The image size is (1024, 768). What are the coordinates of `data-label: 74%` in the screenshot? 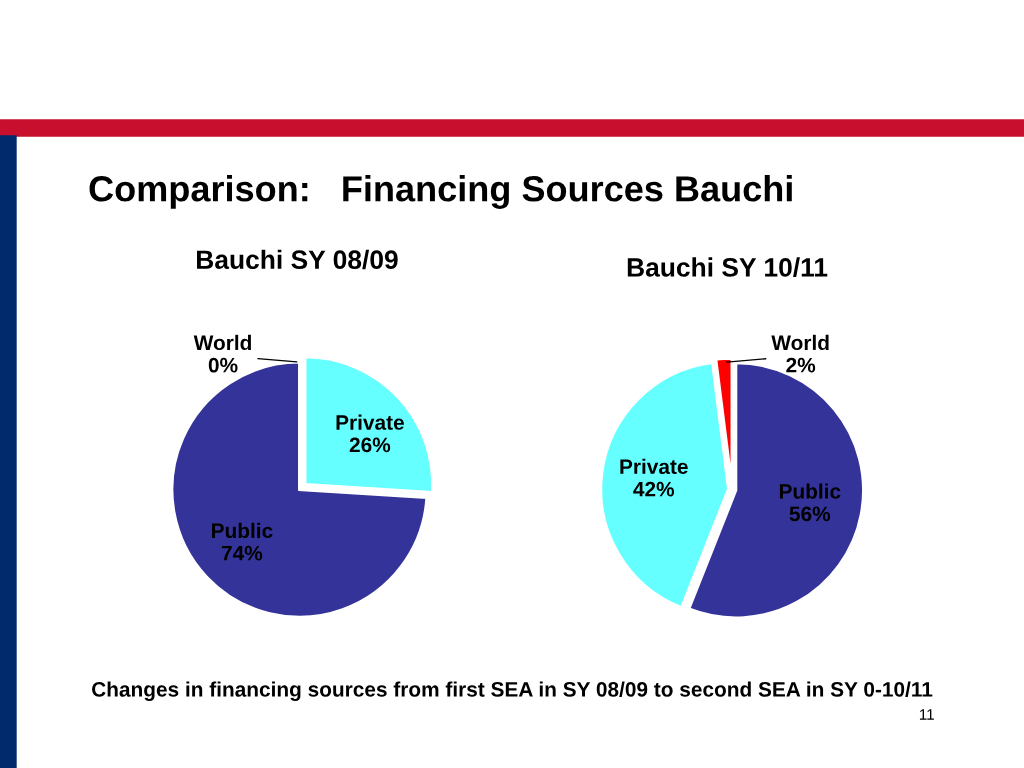 It's located at (242, 553).